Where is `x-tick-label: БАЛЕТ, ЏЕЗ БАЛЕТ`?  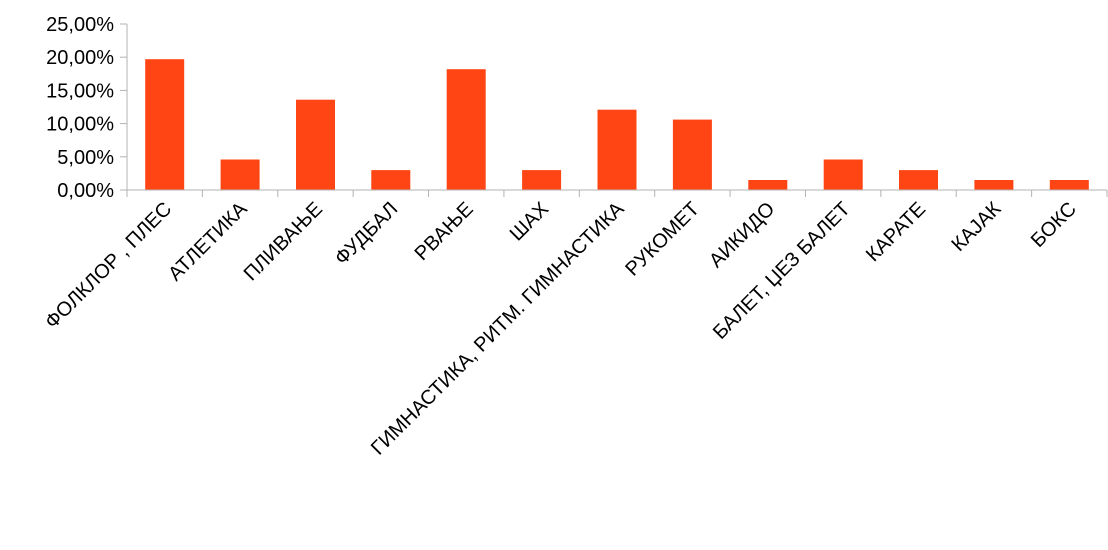
x-tick-label: БАЛЕТ, ЏЕЗ БАЛЕТ is located at coordinates (782, 271).